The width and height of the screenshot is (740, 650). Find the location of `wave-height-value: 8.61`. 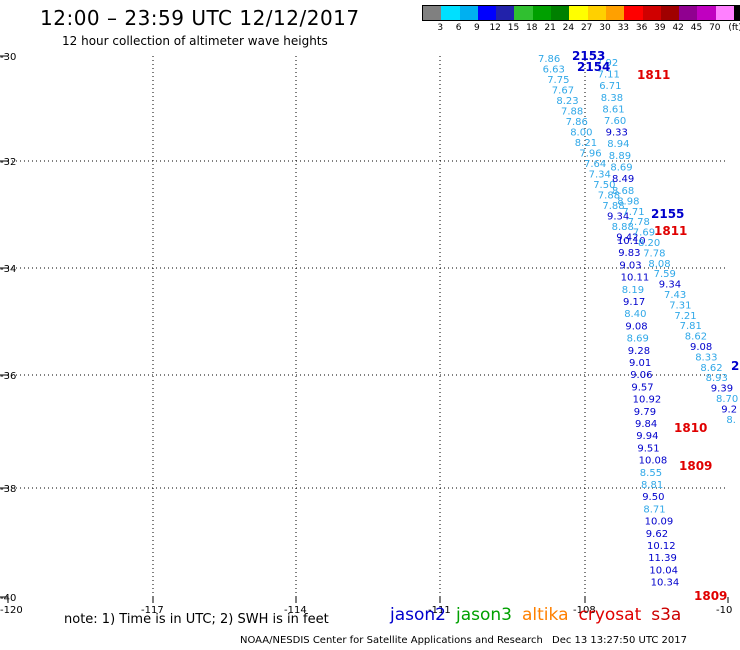

wave-height-value: 8.61 is located at coordinates (613, 109).